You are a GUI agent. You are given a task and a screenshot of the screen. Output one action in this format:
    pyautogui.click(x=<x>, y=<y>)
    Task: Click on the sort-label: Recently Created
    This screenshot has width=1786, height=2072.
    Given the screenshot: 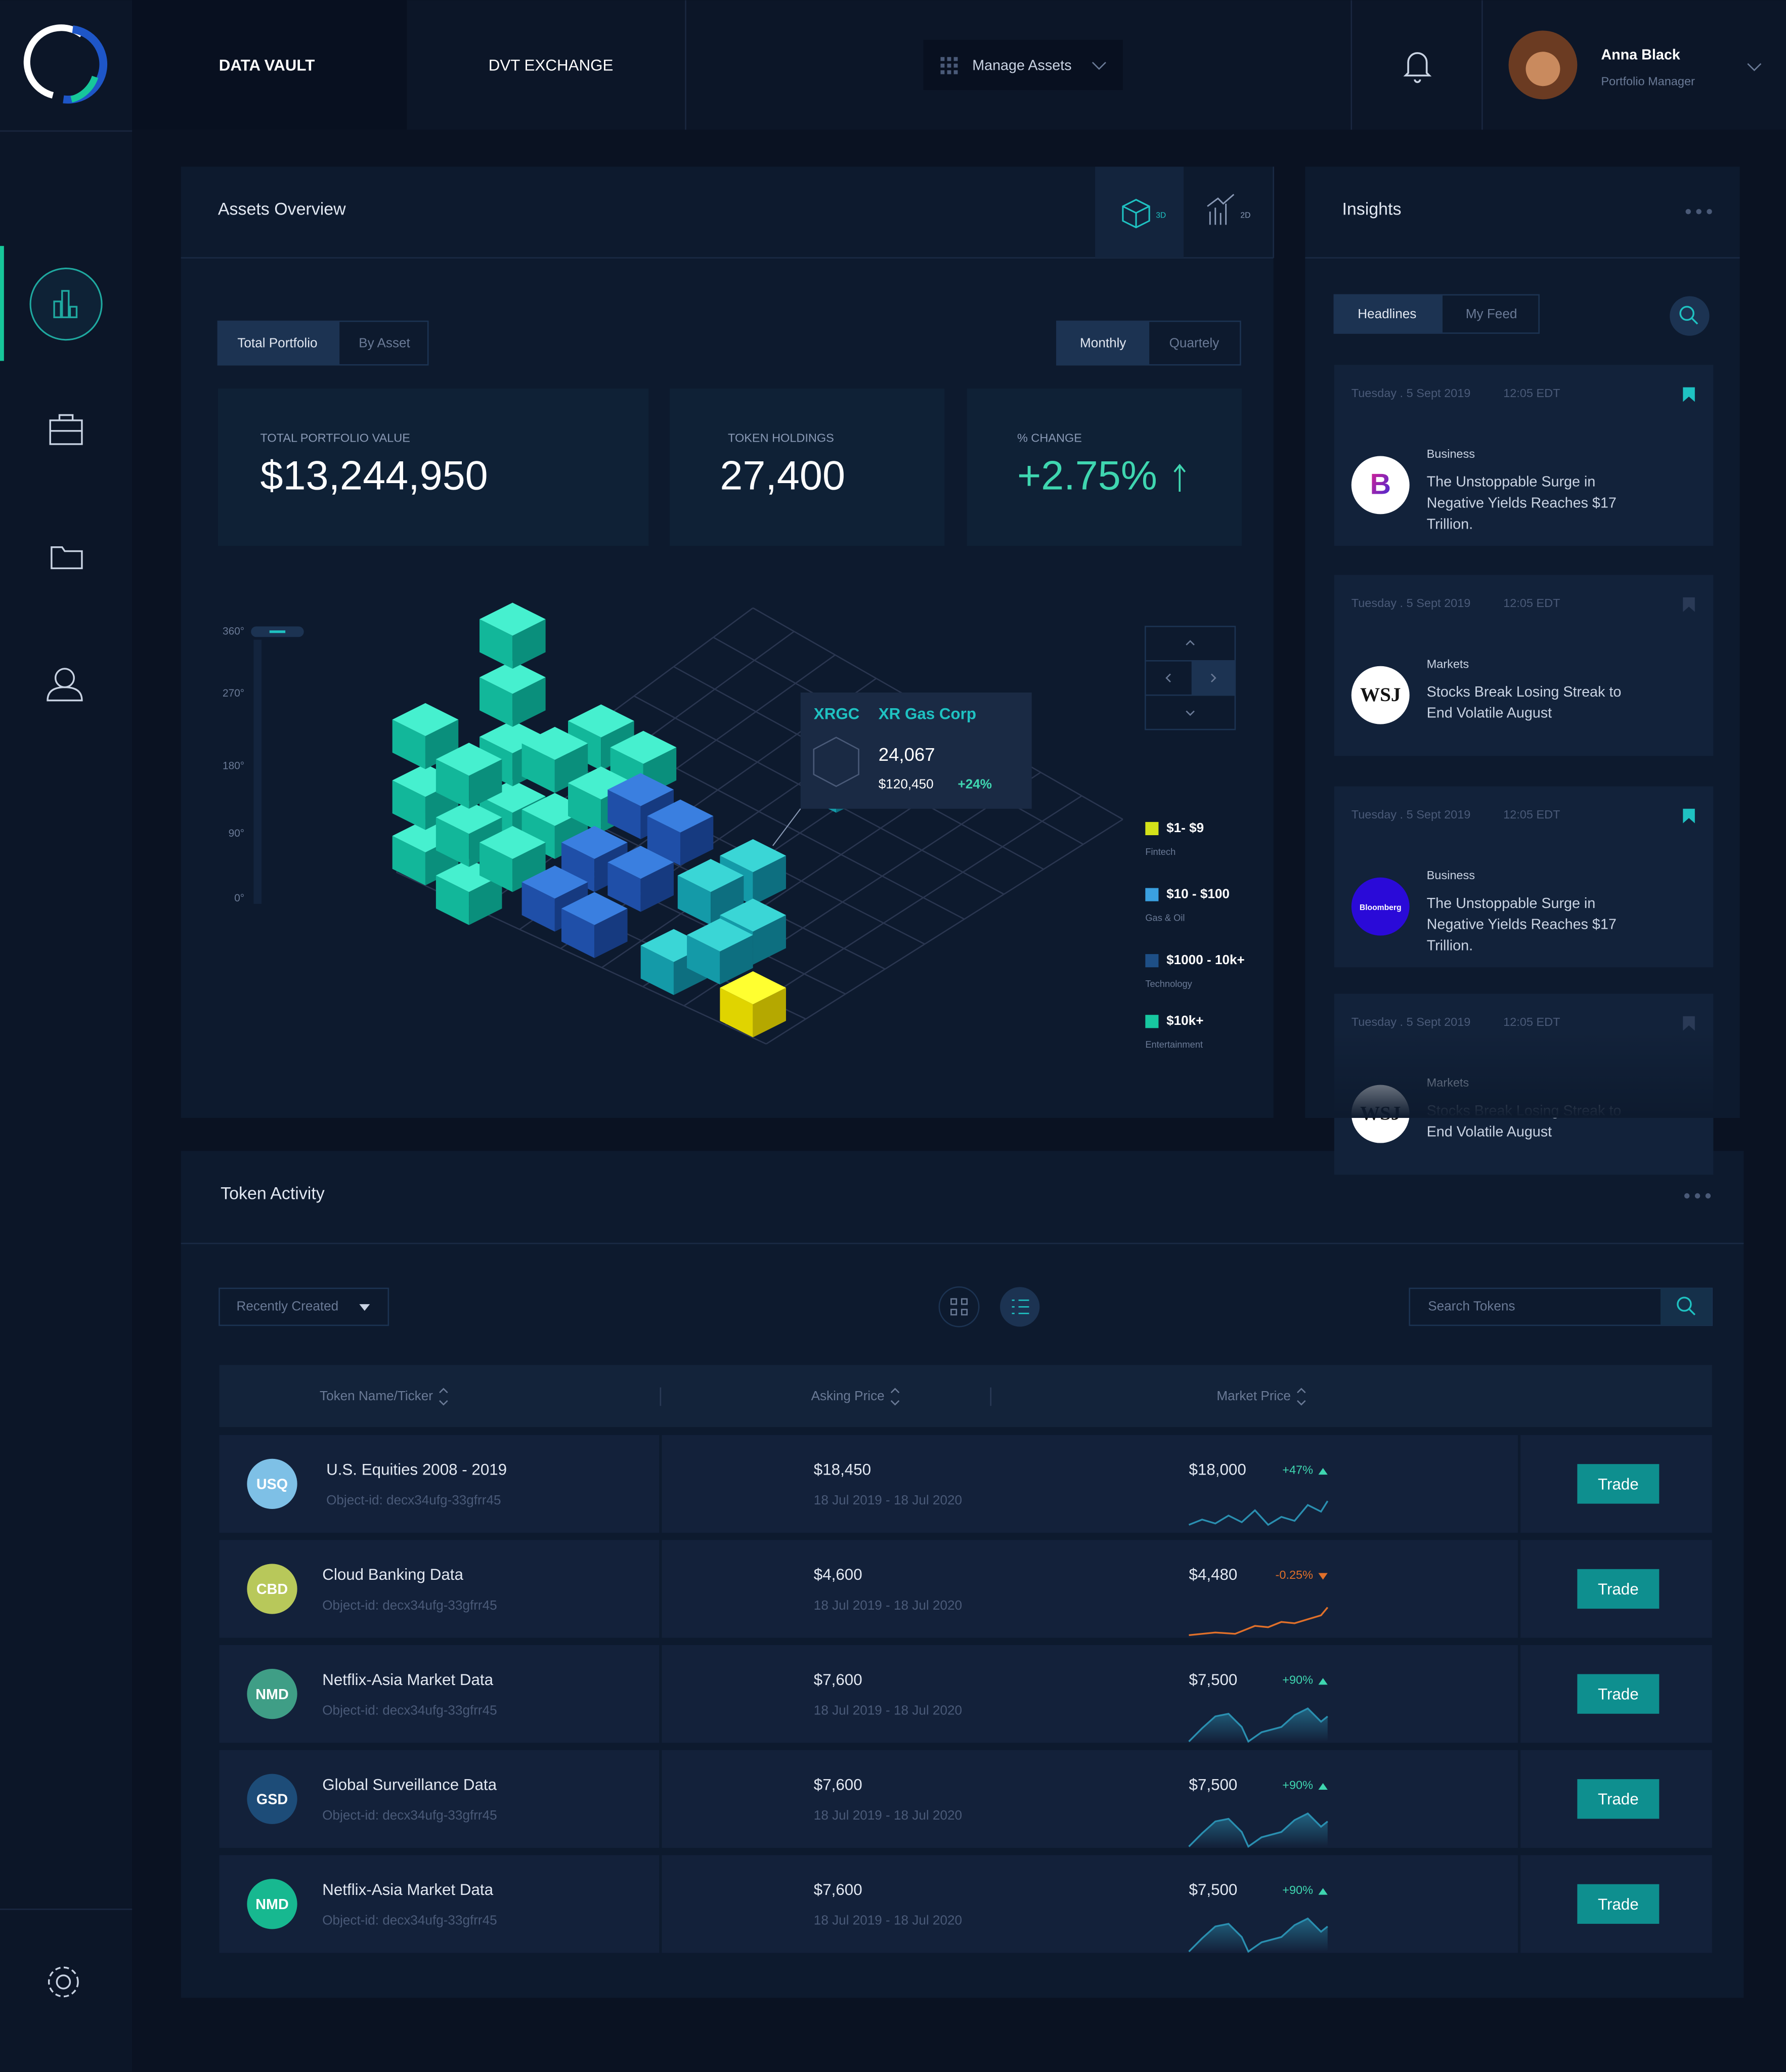 What is the action you would take?
    pyautogui.click(x=287, y=1305)
    